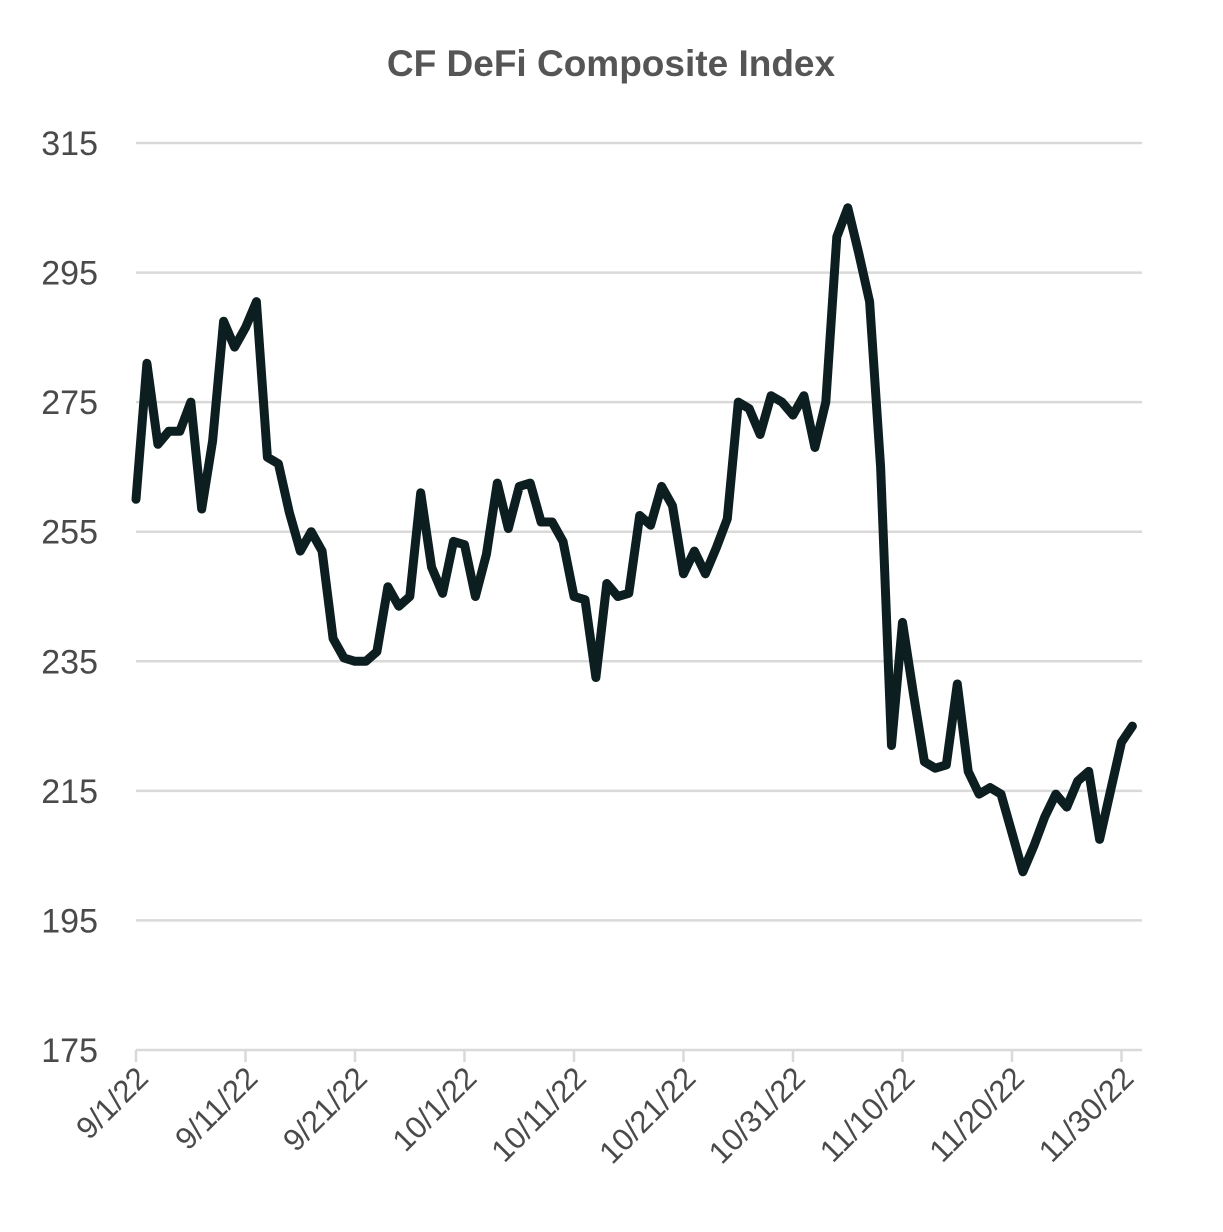 Image resolution: width=1223 pixels, height=1232 pixels. I want to click on y-tick-label: 275, so click(69, 403).